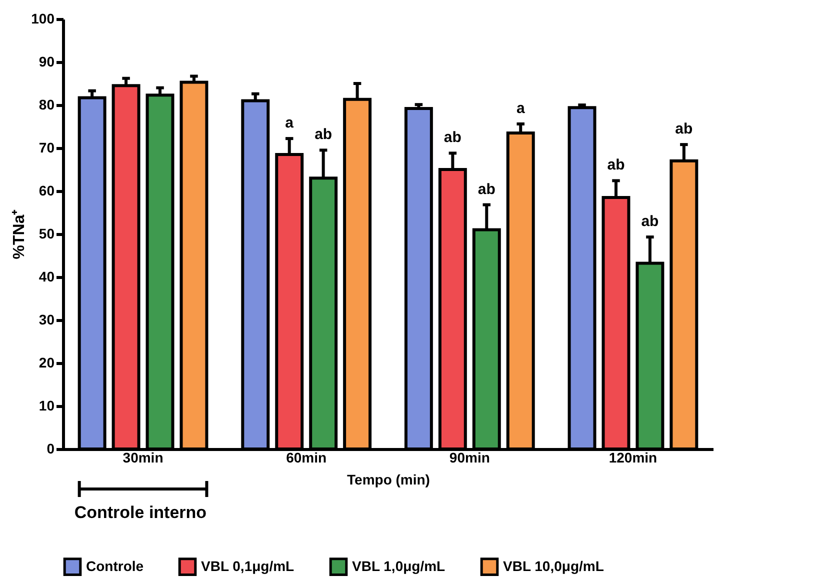 The image size is (813, 578). Describe the element at coordinates (553, 566) in the screenshot. I see `legend-label: VBL 10,0μg/mL` at that location.